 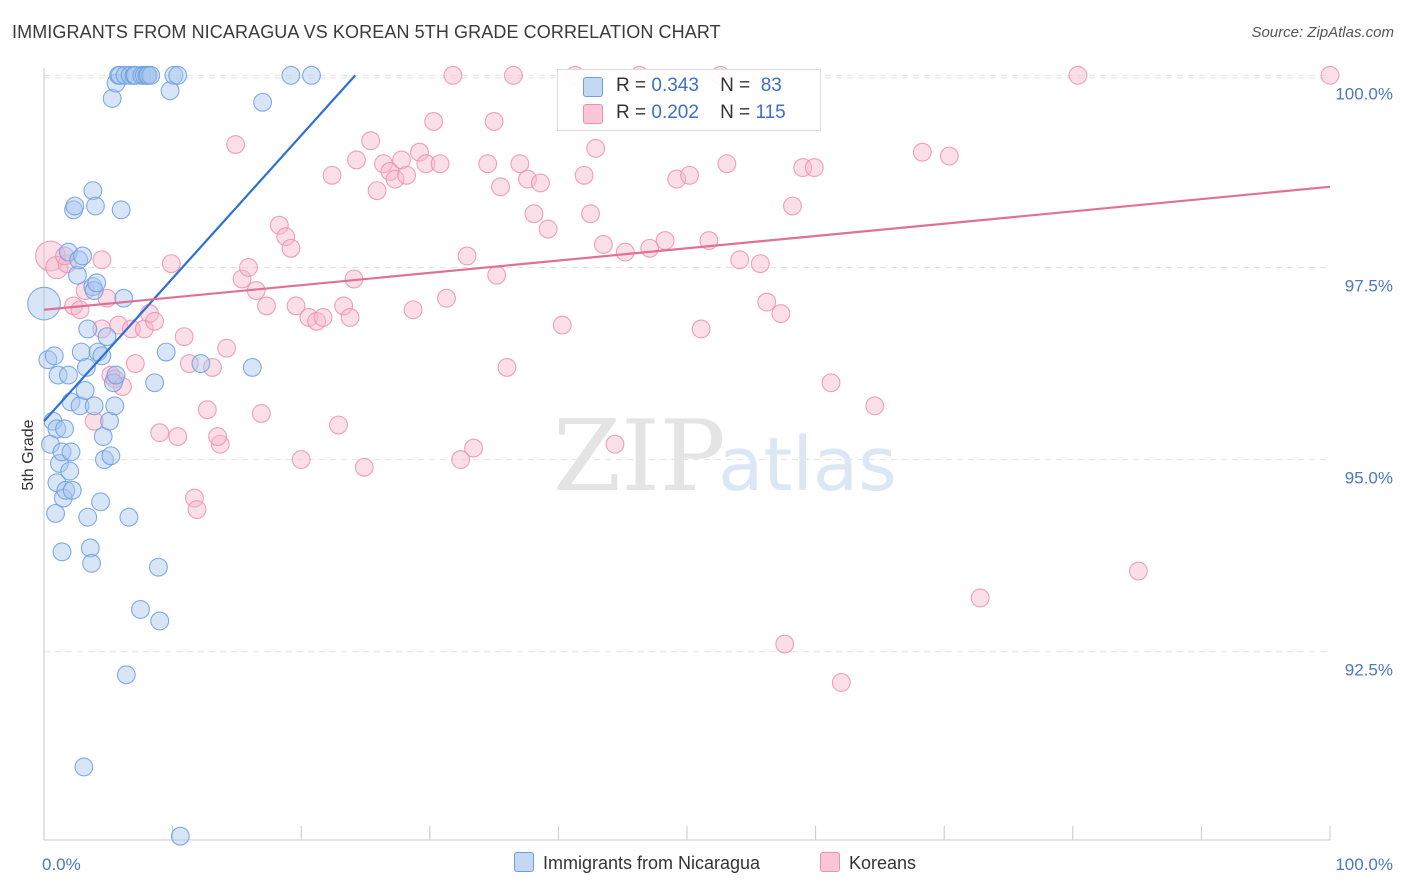 What do you see at coordinates (639, 457) in the screenshot?
I see `watermark-zip: ZIP` at bounding box center [639, 457].